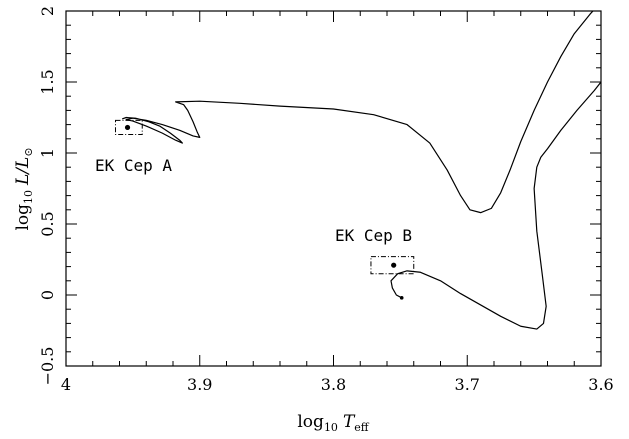 The height and width of the screenshot is (439, 629). What do you see at coordinates (349, 422) in the screenshot?
I see `x-axis-title-variable: T` at bounding box center [349, 422].